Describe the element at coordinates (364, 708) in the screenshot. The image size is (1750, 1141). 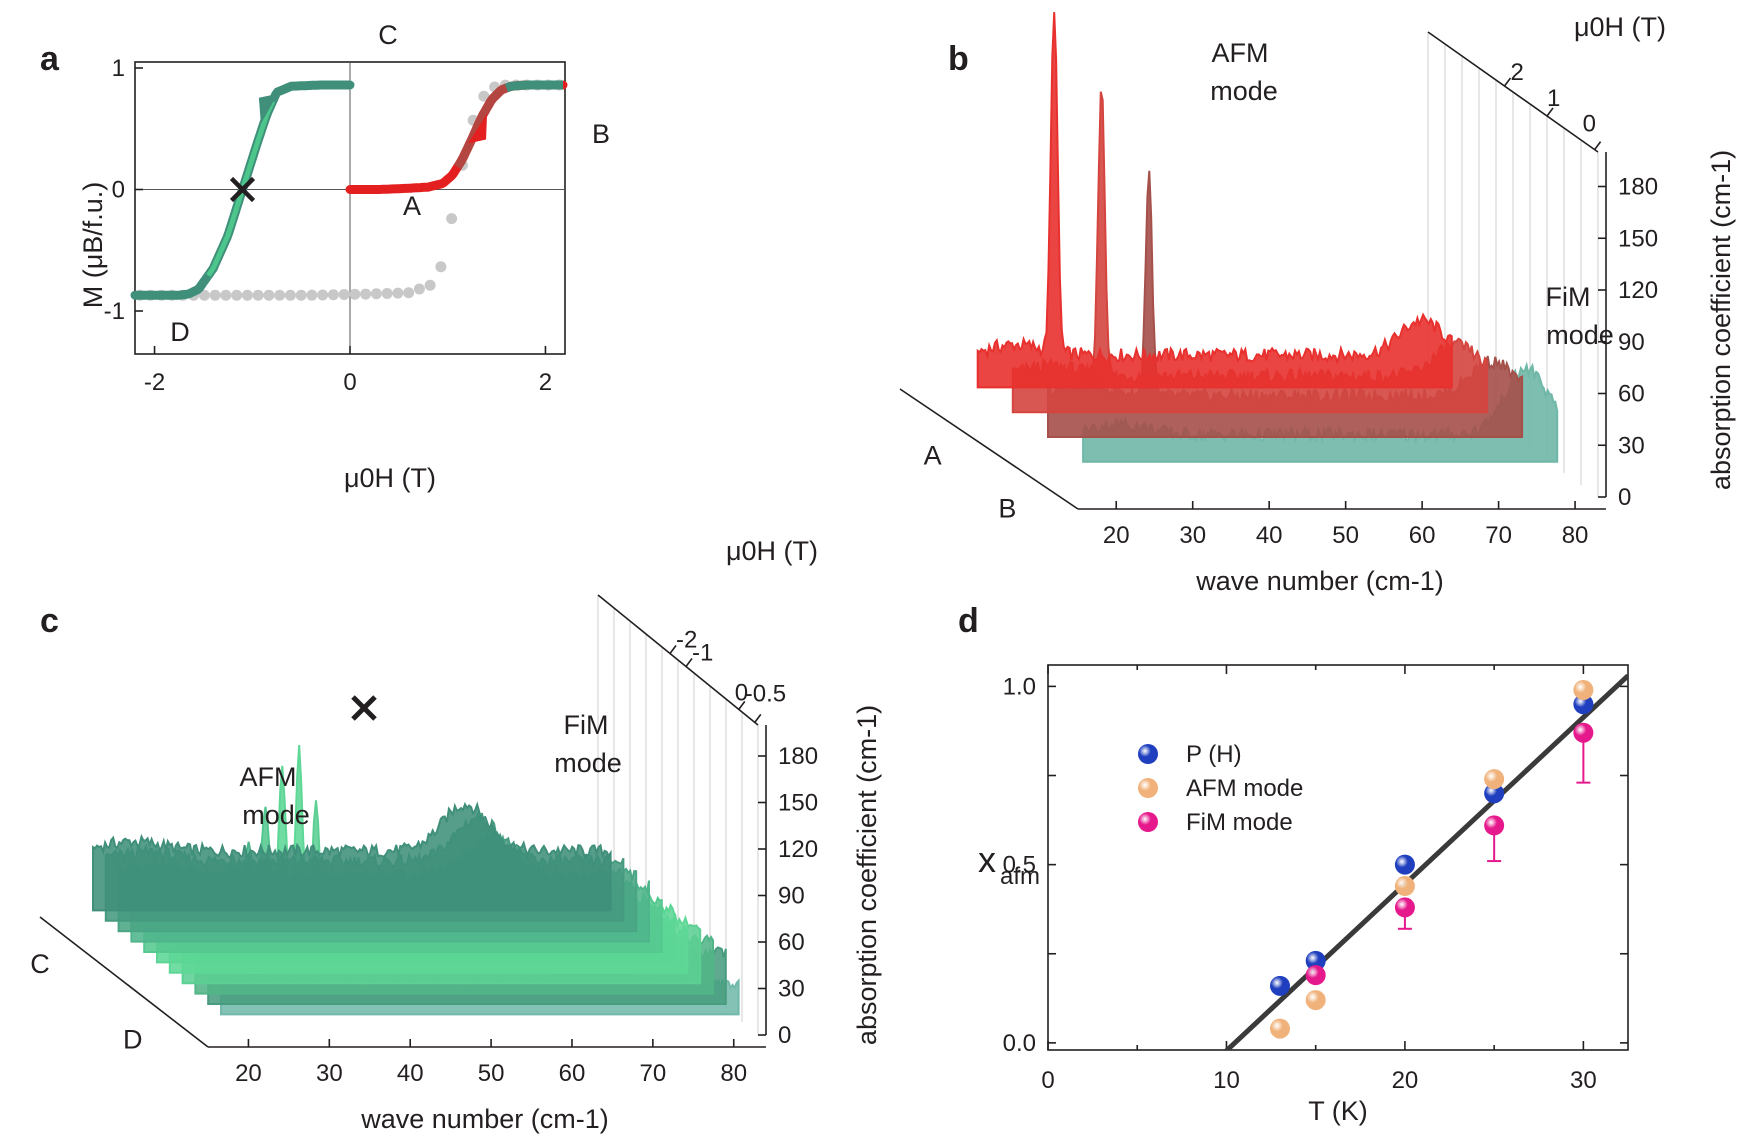
I see `panel-c-cross-marker` at that location.